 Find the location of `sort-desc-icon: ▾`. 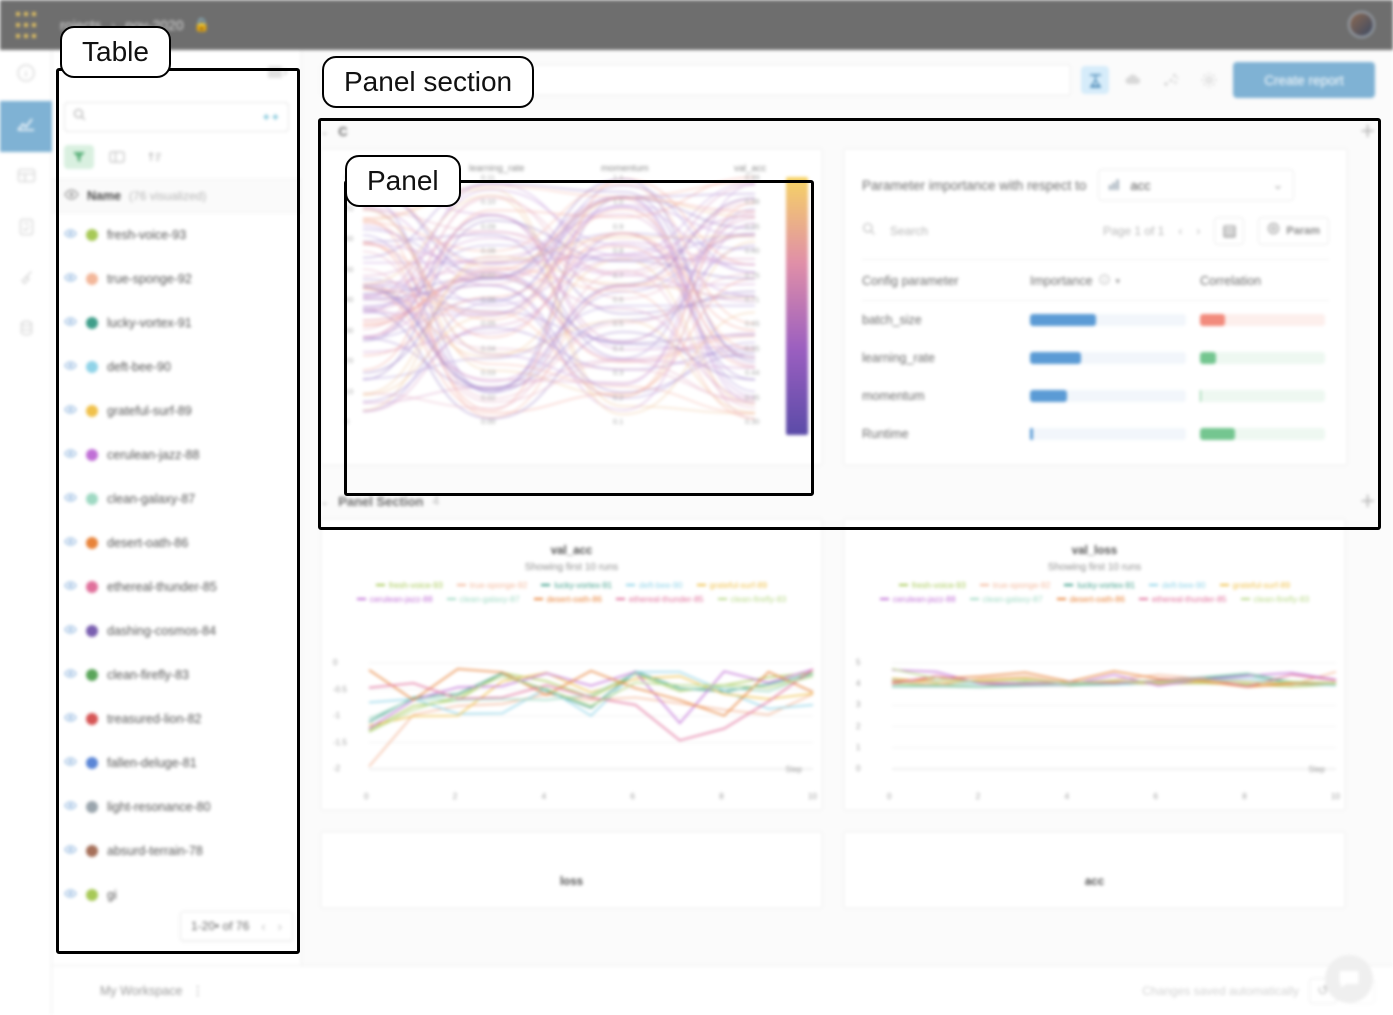

sort-desc-icon: ▾ is located at coordinates (1118, 280).